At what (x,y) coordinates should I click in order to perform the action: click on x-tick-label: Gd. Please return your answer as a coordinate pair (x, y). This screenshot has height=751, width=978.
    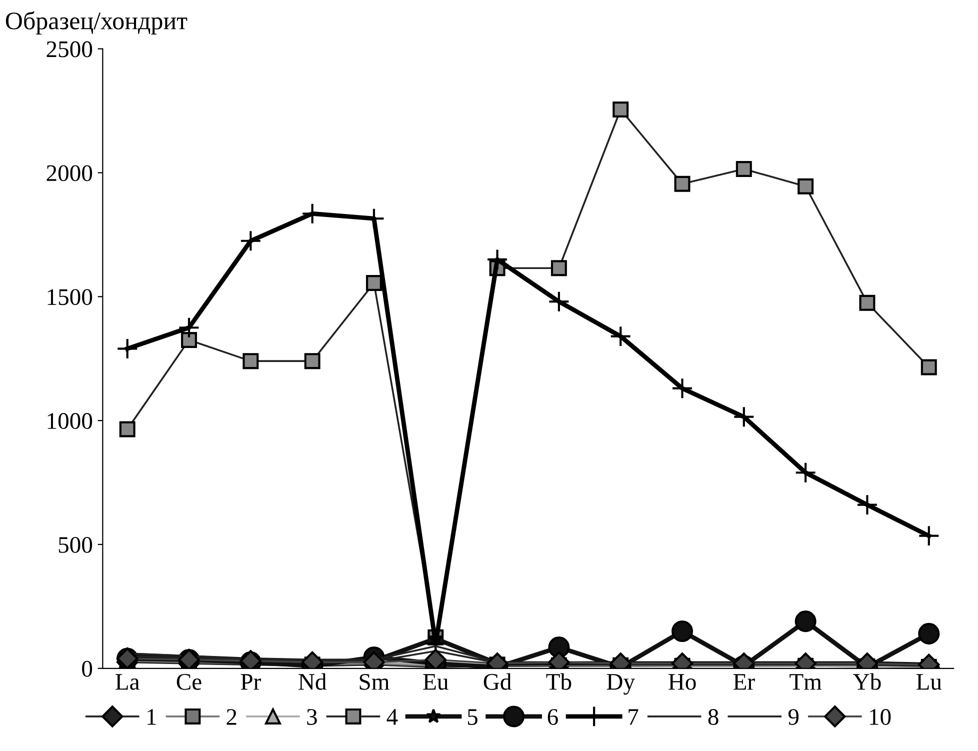
    Looking at the image, I should click on (498, 681).